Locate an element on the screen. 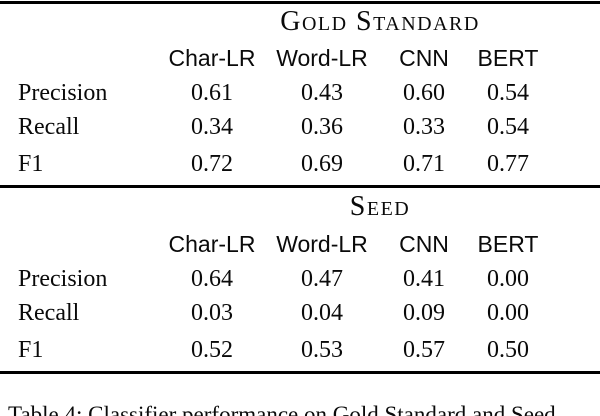  table-row: Precision 0.61 0.43 0.60 0.54 is located at coordinates (300, 94).